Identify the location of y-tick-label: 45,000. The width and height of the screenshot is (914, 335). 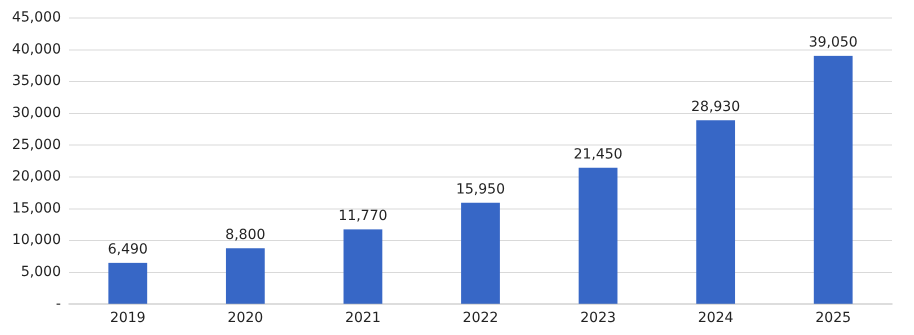
(36, 18).